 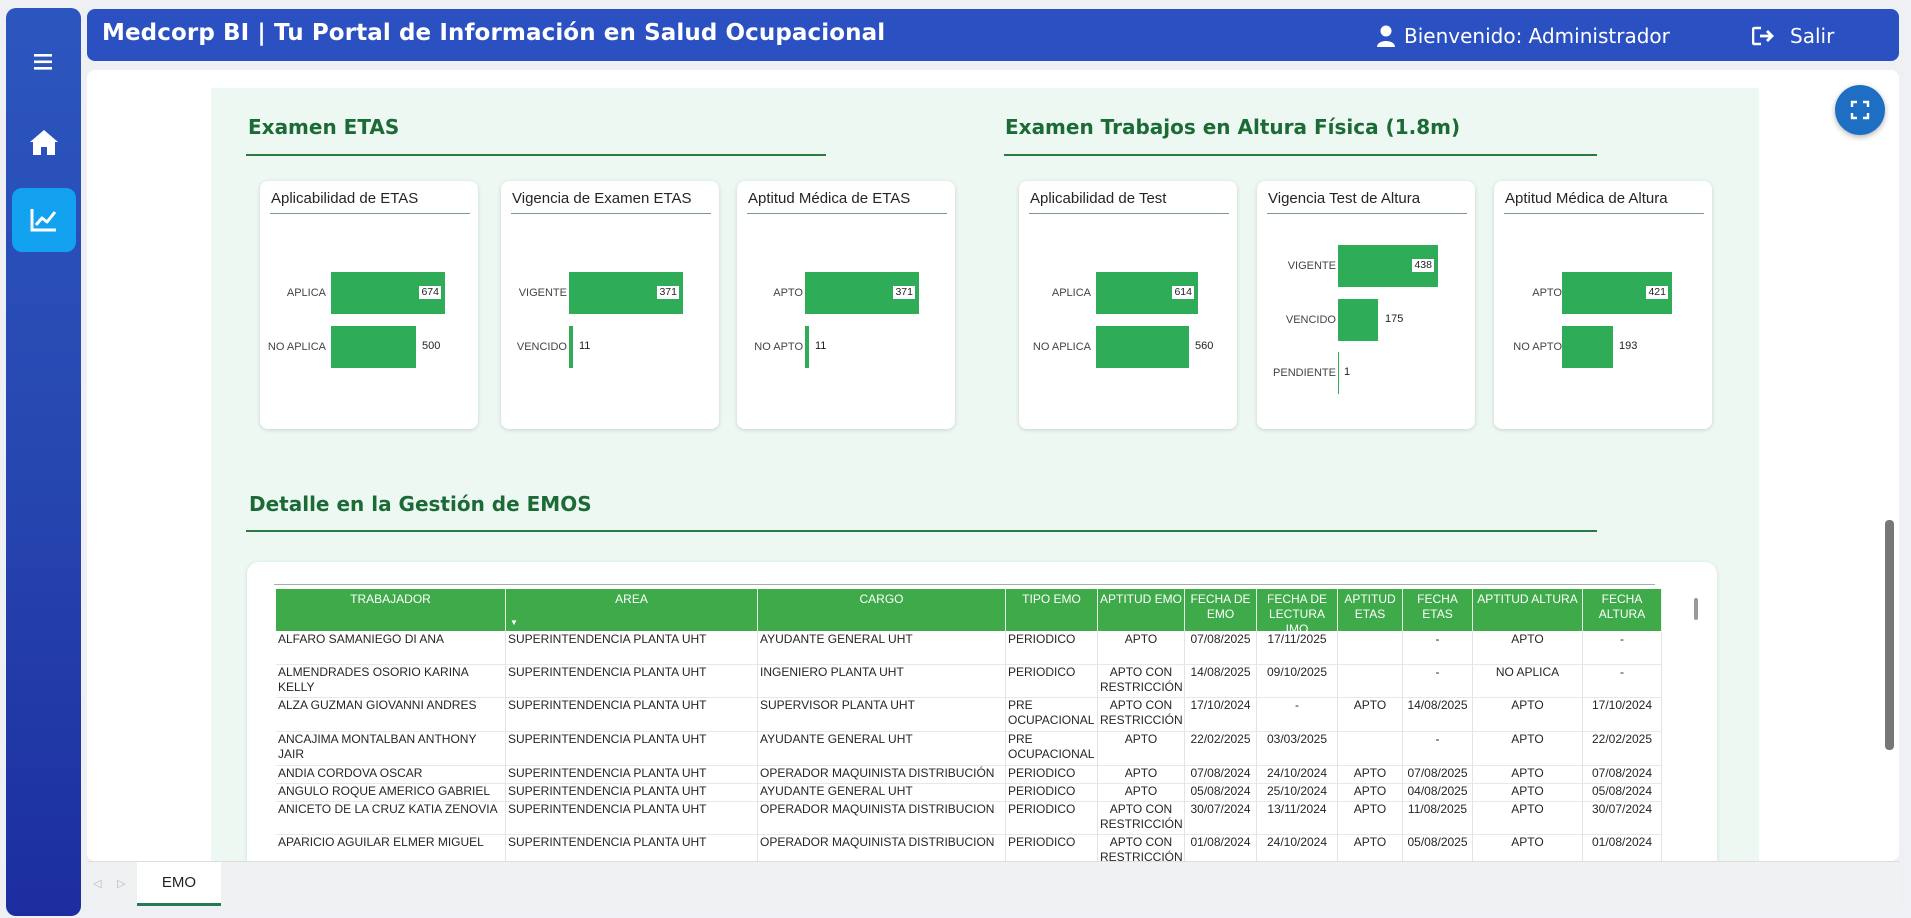 What do you see at coordinates (1438, 610) in the screenshot?
I see `col-header-fecha-etas: FECHA ETAS` at bounding box center [1438, 610].